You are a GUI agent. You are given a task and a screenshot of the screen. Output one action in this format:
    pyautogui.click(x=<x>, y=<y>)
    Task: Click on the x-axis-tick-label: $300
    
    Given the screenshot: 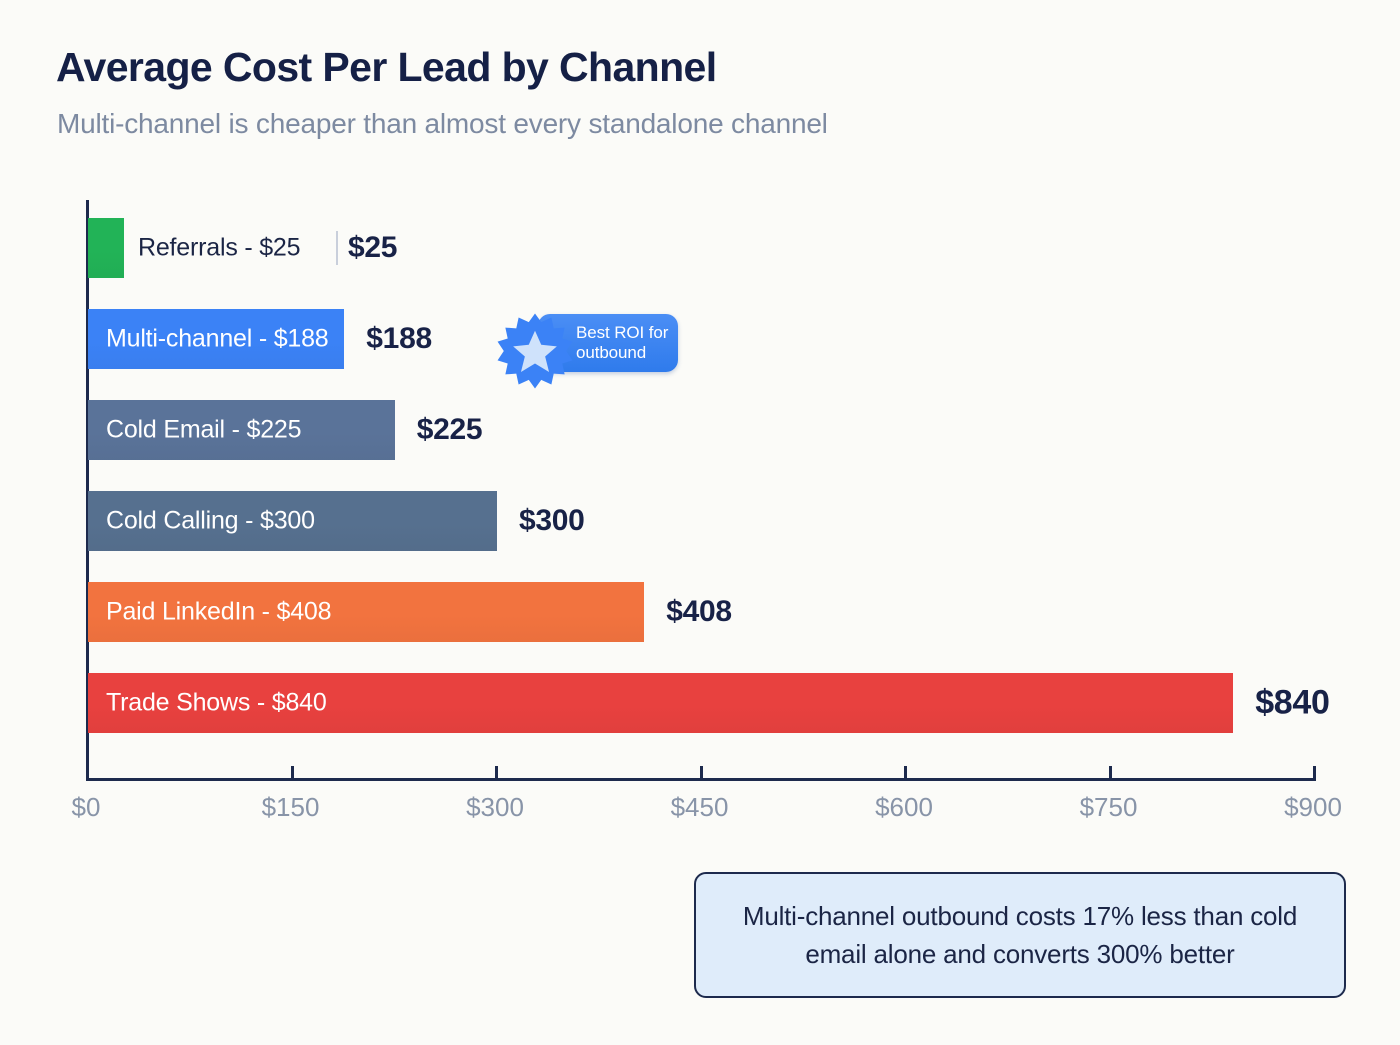 What is the action you would take?
    pyautogui.click(x=495, y=807)
    